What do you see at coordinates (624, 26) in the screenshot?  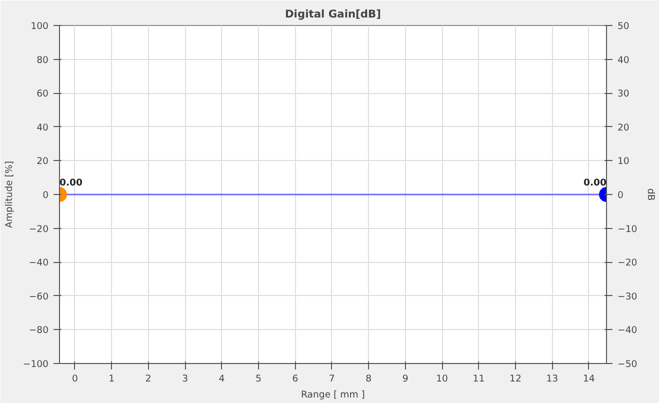 I see `y2-tick-label: 50` at bounding box center [624, 26].